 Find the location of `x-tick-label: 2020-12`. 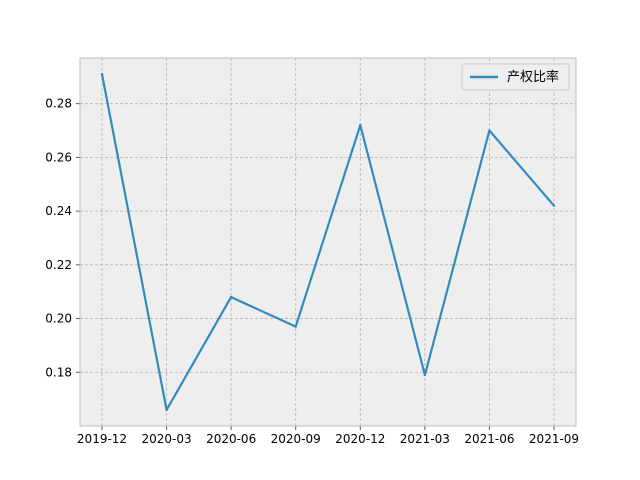

x-tick-label: 2020-12 is located at coordinates (360, 439).